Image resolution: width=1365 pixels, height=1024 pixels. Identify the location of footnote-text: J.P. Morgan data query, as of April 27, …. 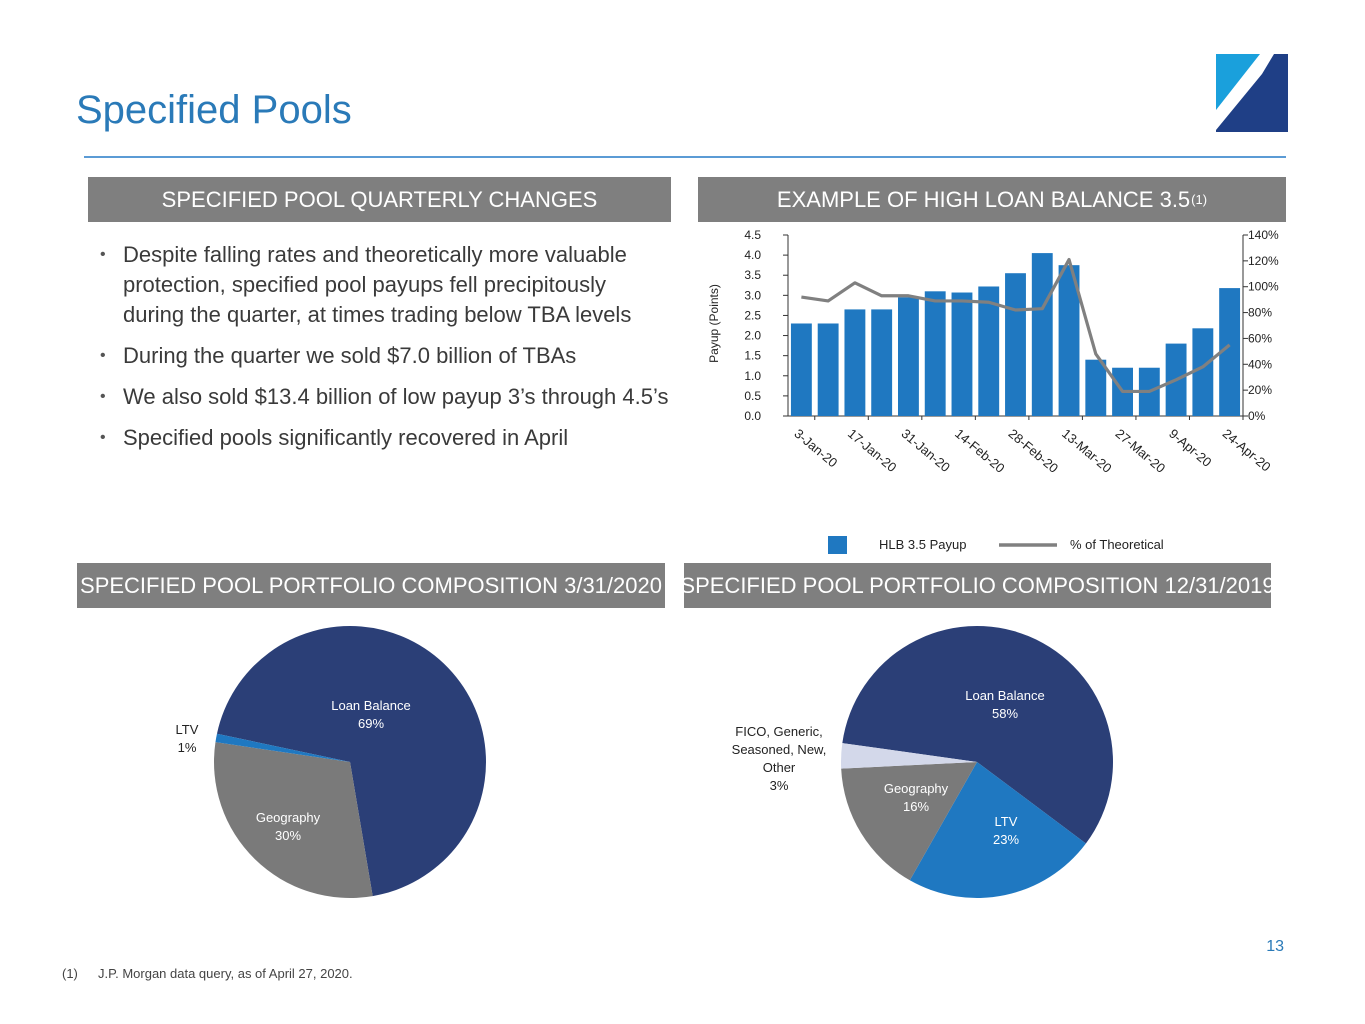
(225, 973).